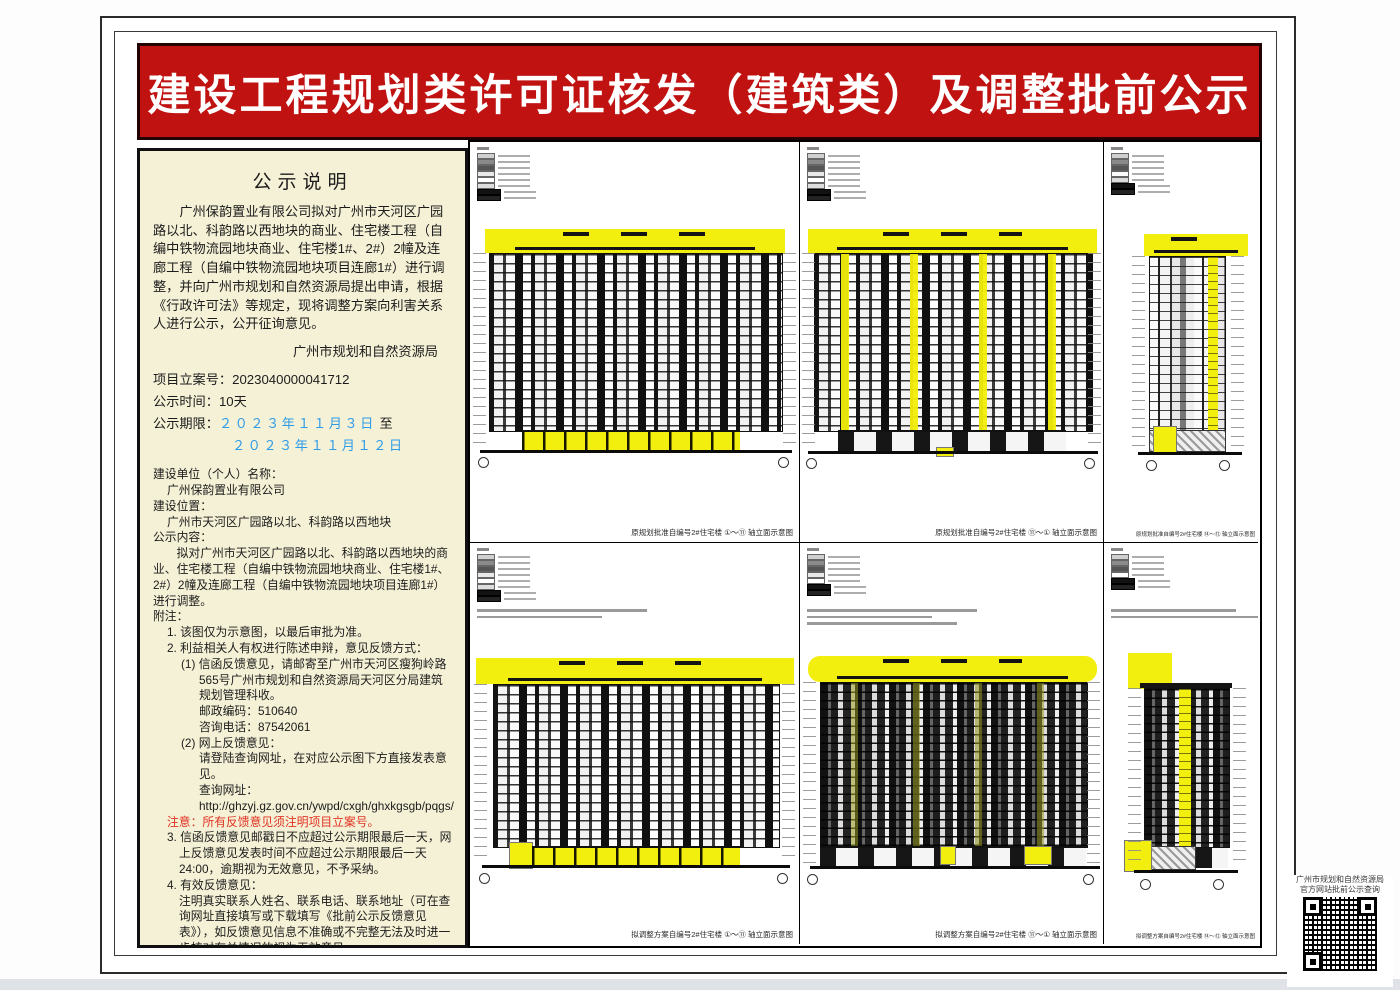  Describe the element at coordinates (186, 402) in the screenshot. I see `duration-label: 公示时间：` at that location.